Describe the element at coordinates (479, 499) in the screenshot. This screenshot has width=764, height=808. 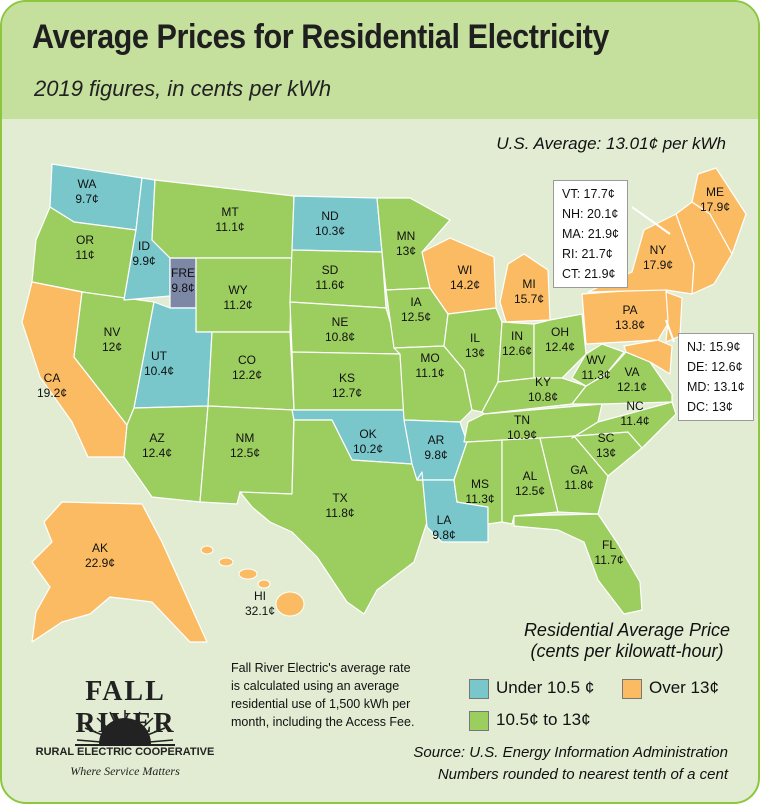
I see `state-value-ms: 11.3¢` at that location.